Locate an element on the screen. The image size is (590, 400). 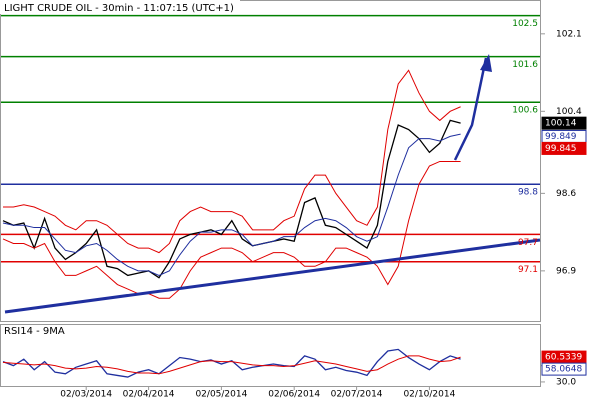
level-label: 101.6 is located at coordinates (525, 65).